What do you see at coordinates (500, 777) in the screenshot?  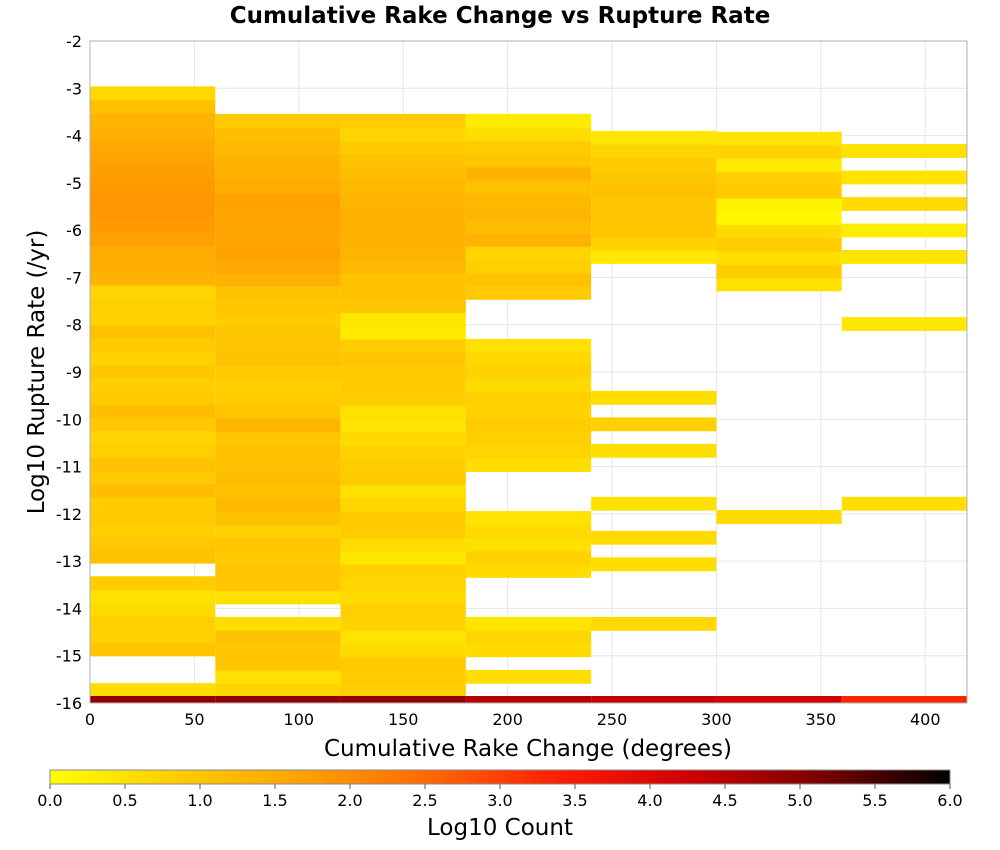 I see `colorbar` at bounding box center [500, 777].